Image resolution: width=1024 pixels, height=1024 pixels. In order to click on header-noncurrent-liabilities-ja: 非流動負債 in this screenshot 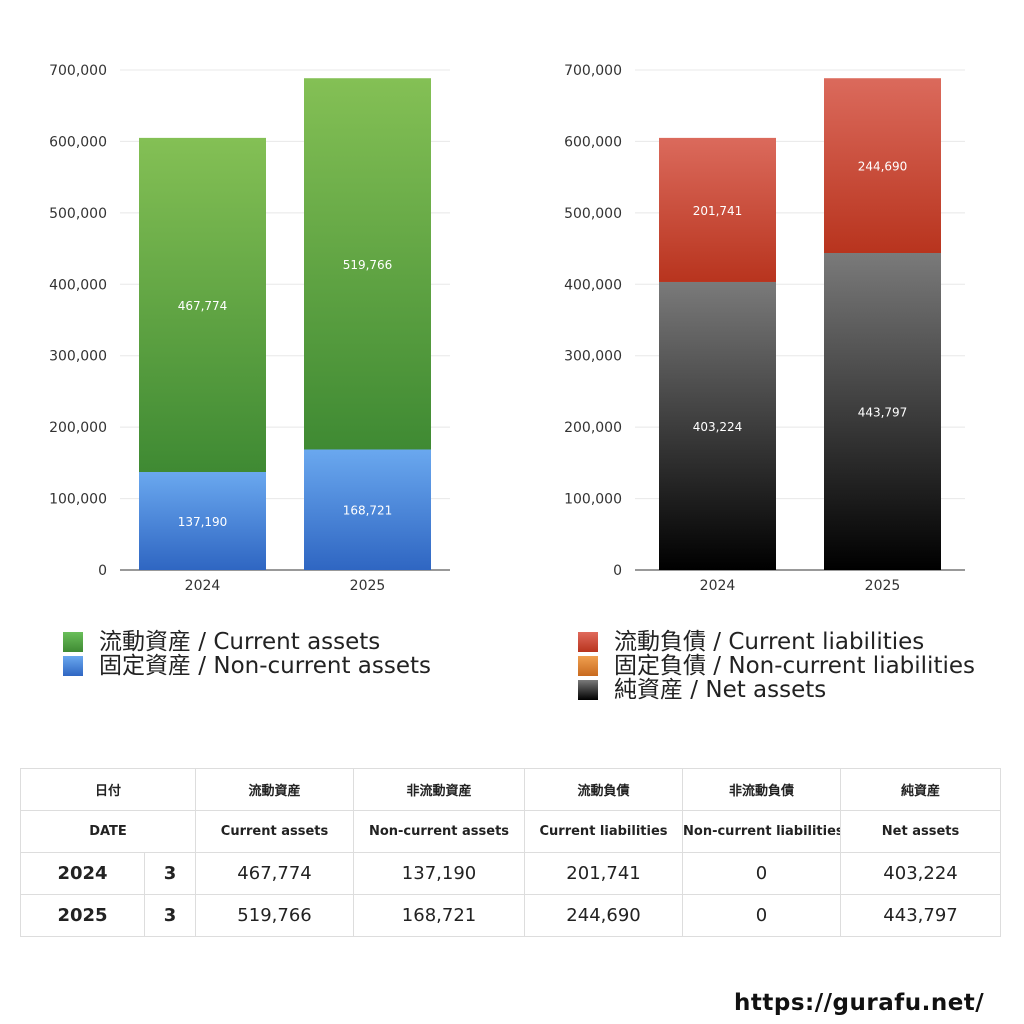, I will do `click(762, 789)`.